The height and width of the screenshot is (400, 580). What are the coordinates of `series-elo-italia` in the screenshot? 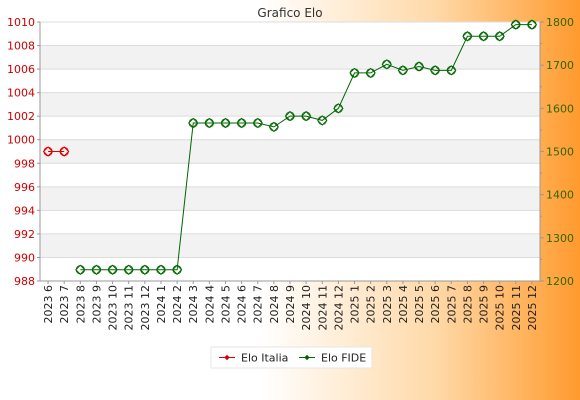 It's located at (56, 151).